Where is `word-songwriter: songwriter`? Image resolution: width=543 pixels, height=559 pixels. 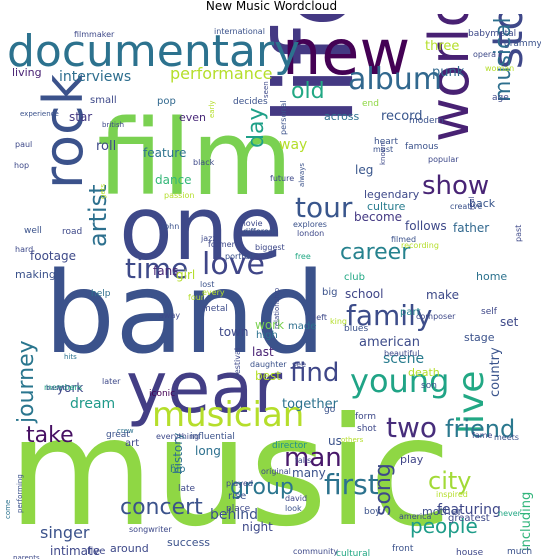 word-songwriter: songwriter is located at coordinates (150, 529).